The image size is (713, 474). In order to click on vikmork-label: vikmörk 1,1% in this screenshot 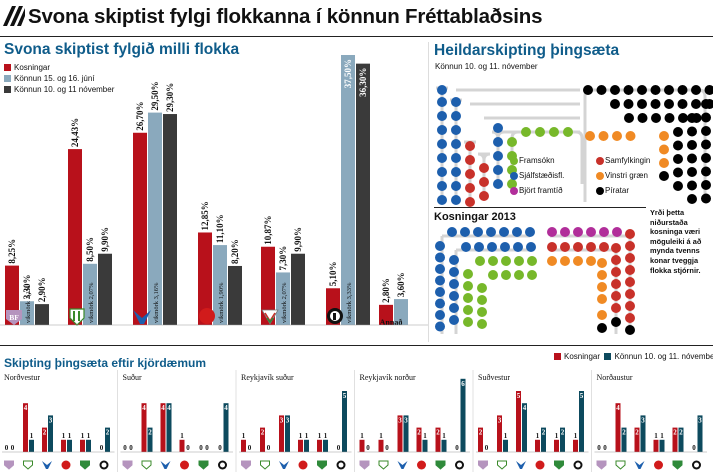, I will do `click(28, 304)`.